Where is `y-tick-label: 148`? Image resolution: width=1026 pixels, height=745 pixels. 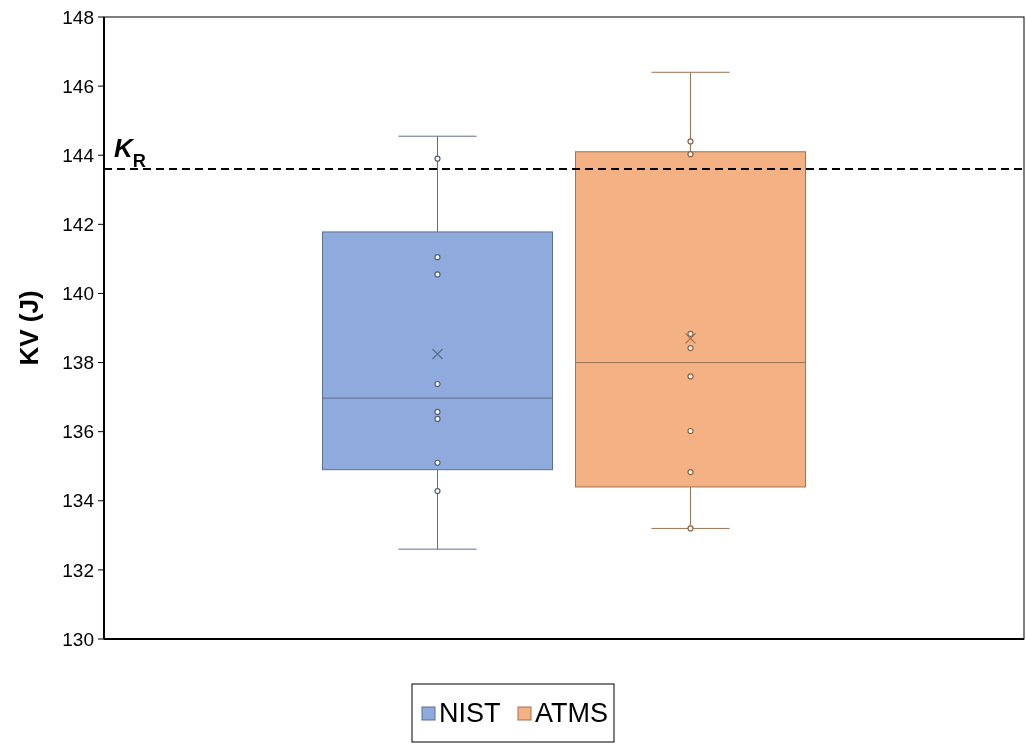
y-tick-label: 148 is located at coordinates (78, 17).